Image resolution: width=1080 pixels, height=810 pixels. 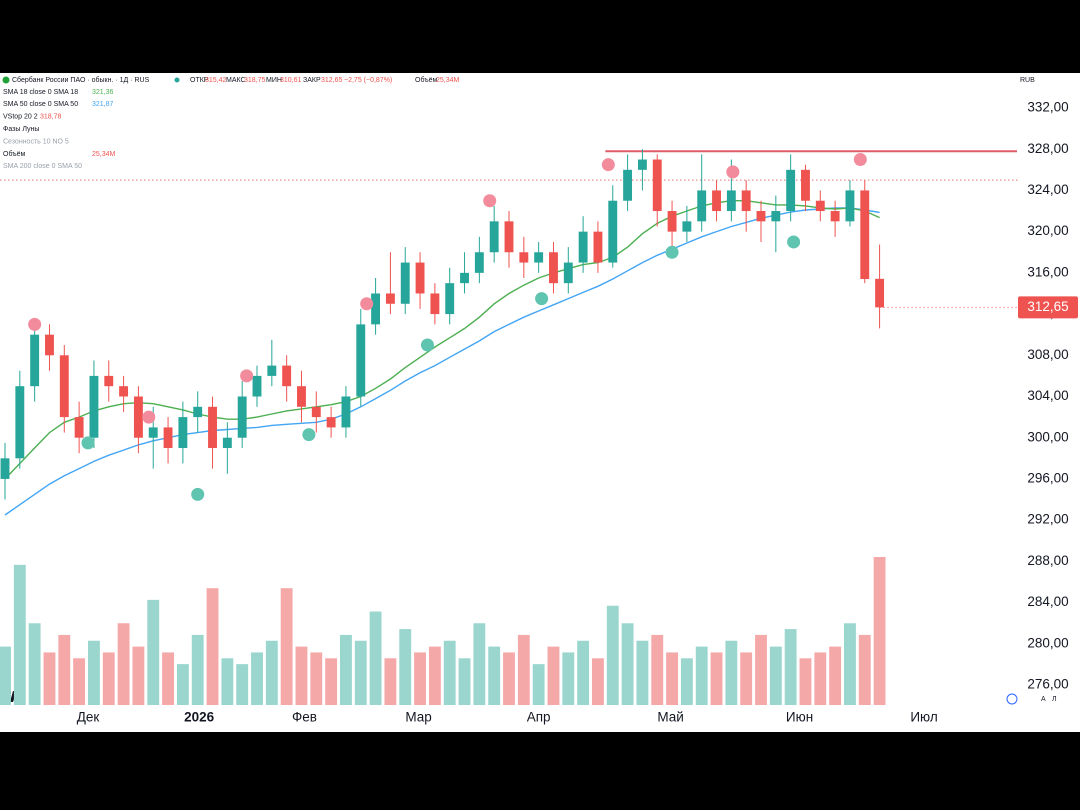 What do you see at coordinates (1047, 684) in the screenshot?
I see `y-tick-label: 276,00` at bounding box center [1047, 684].